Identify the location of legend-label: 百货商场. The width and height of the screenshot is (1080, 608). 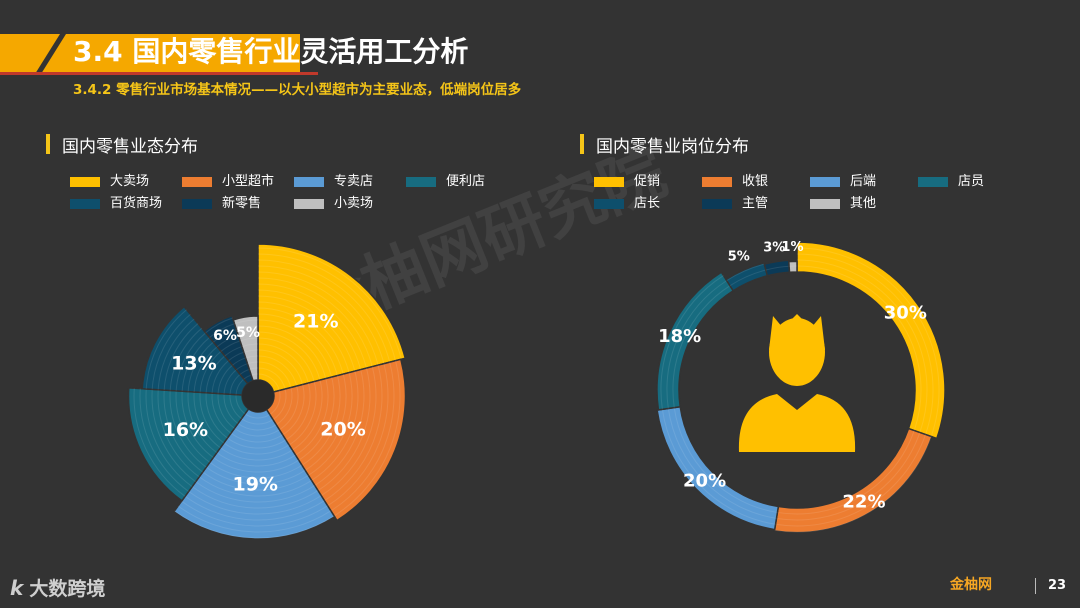
(136, 203).